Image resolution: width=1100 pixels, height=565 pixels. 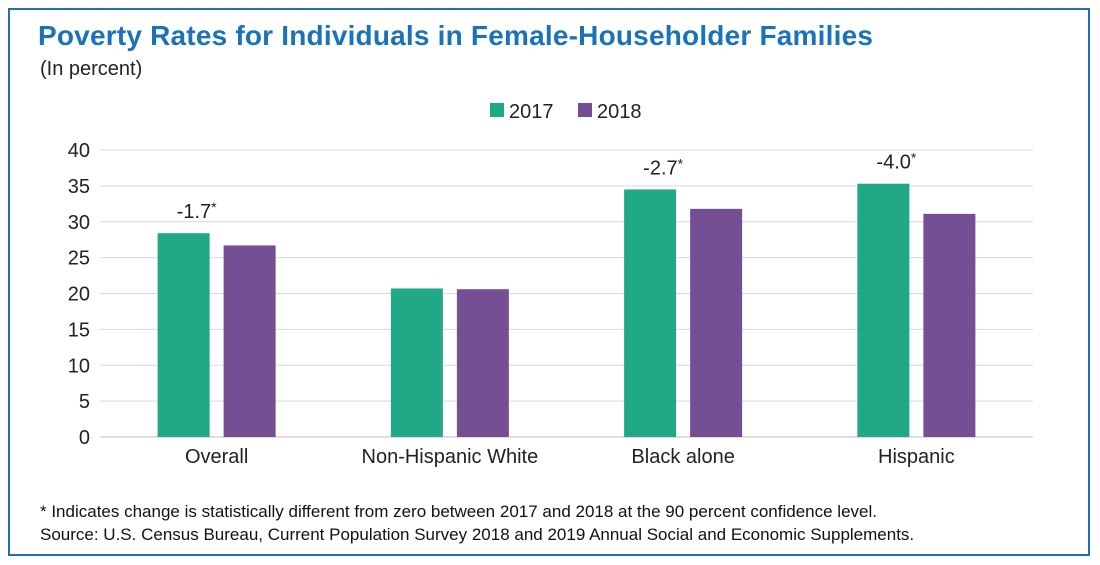 I want to click on bar-2018-non-hispanic-white, so click(x=482, y=363).